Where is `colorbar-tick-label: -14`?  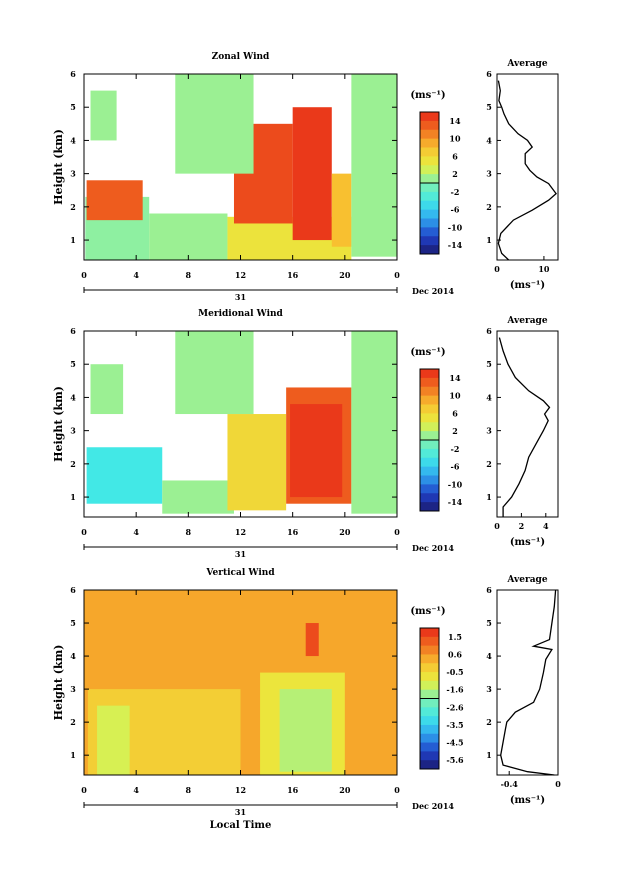
colorbar-tick-label: -14 is located at coordinates (455, 245).